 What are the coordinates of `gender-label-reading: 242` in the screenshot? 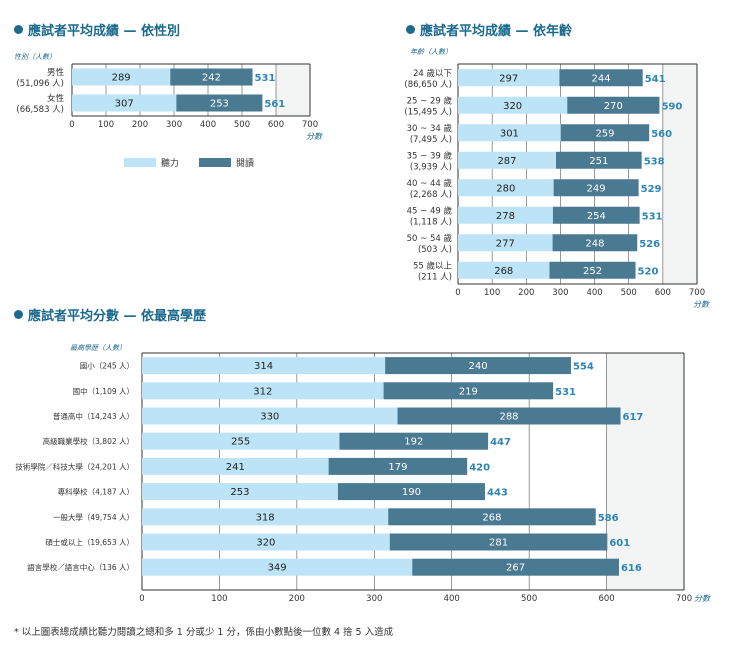 It's located at (211, 78).